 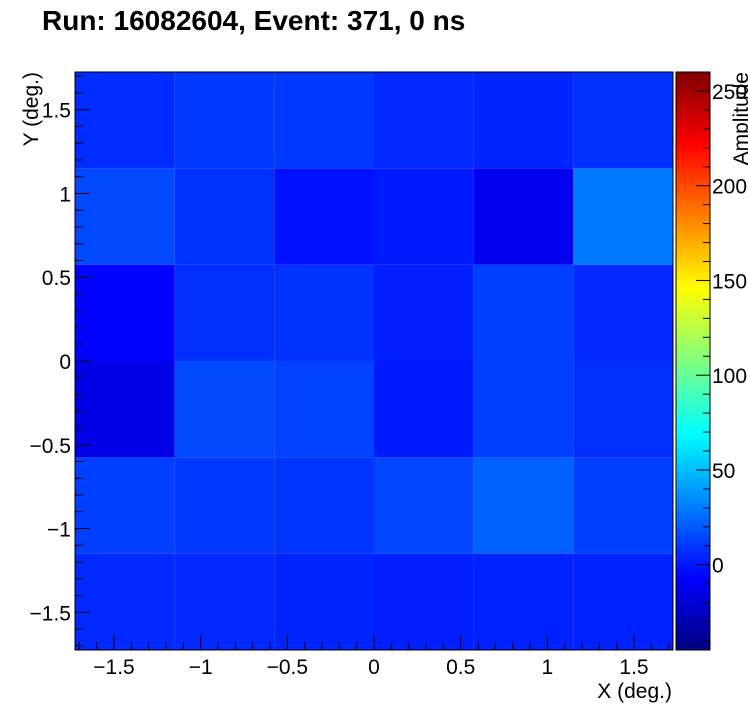 What do you see at coordinates (729, 376) in the screenshot?
I see `color-scale-tick-label: 100` at bounding box center [729, 376].